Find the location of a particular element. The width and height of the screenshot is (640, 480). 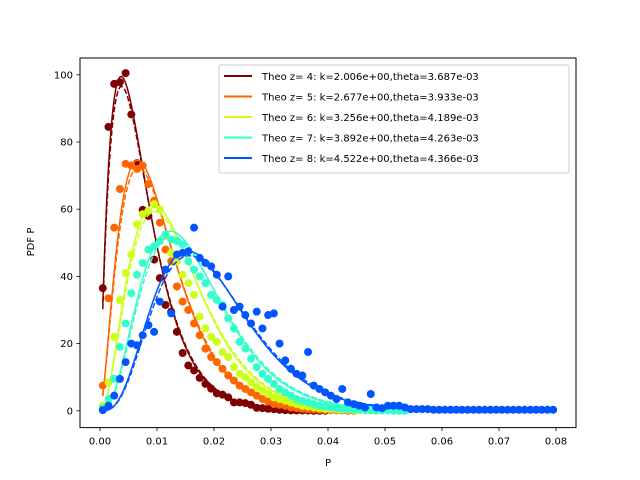

legend-label: Theo z= 6: k=3.256e+00,theta=4.189e-03 is located at coordinates (370, 118).